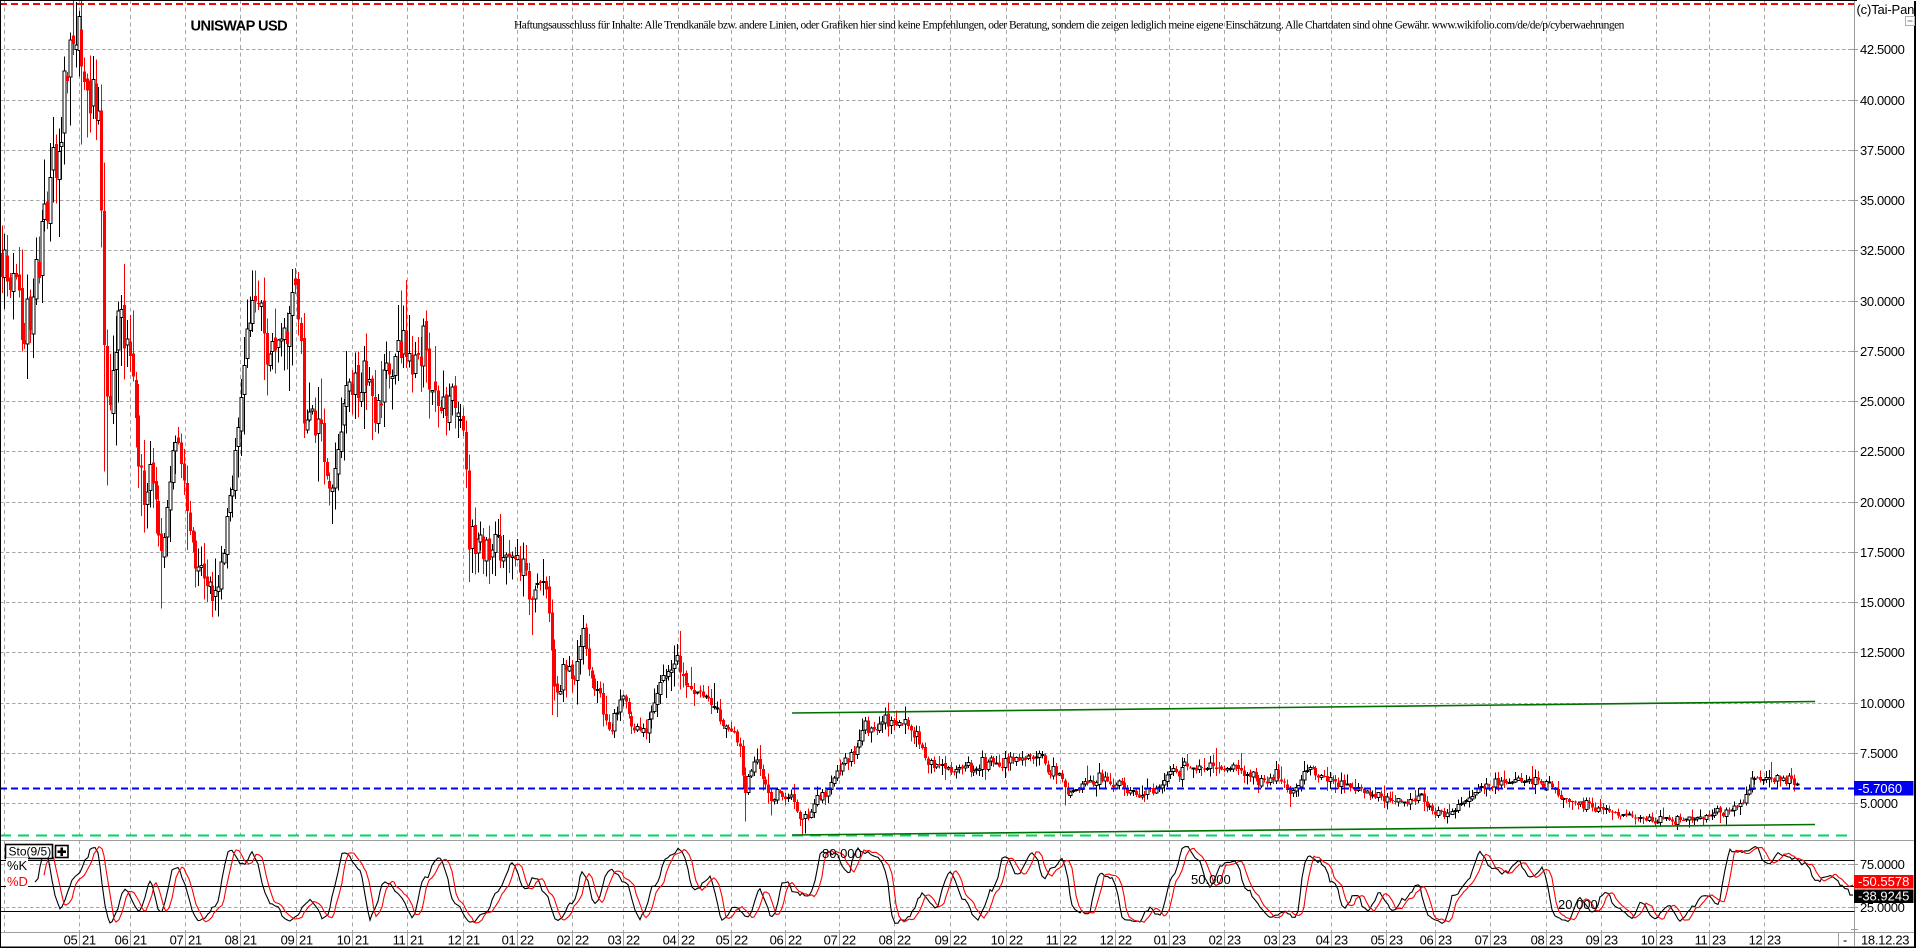  I want to click on svg-text: 35.0000, so click(1882, 200).